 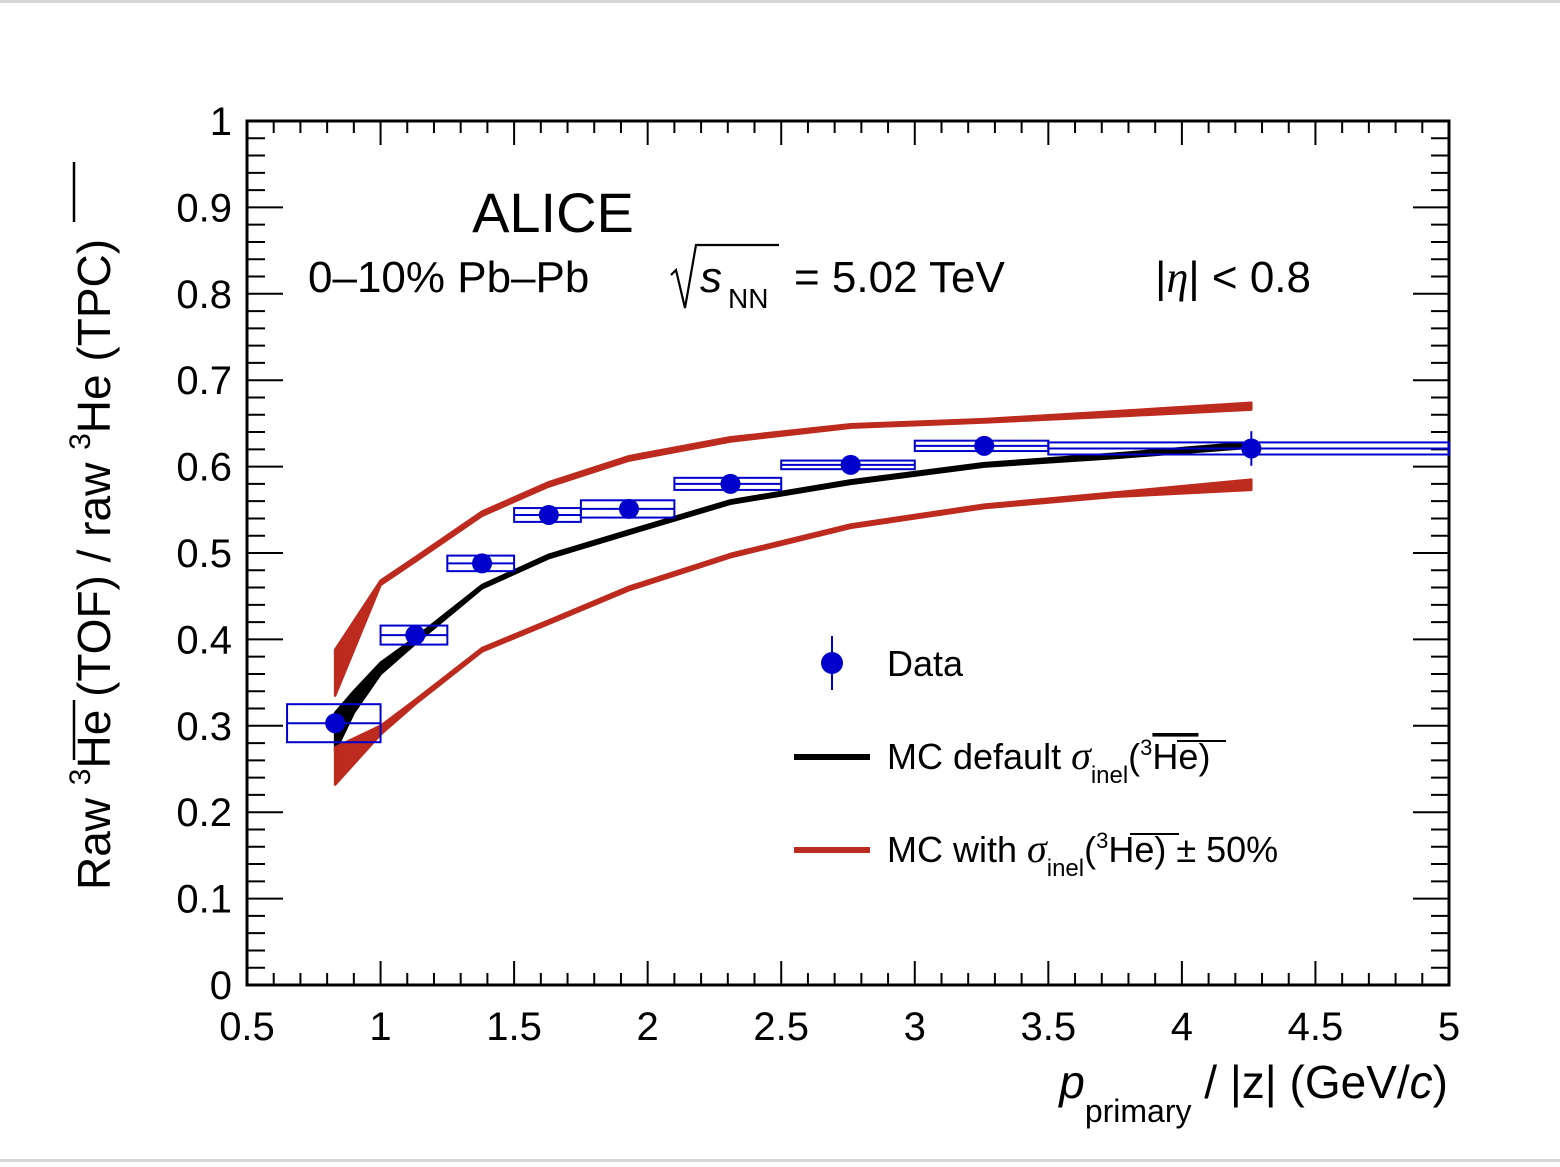 What do you see at coordinates (1082, 854) in the screenshot?
I see `legend-mc-var-label: MC with σinel(3He) ± 50%` at bounding box center [1082, 854].